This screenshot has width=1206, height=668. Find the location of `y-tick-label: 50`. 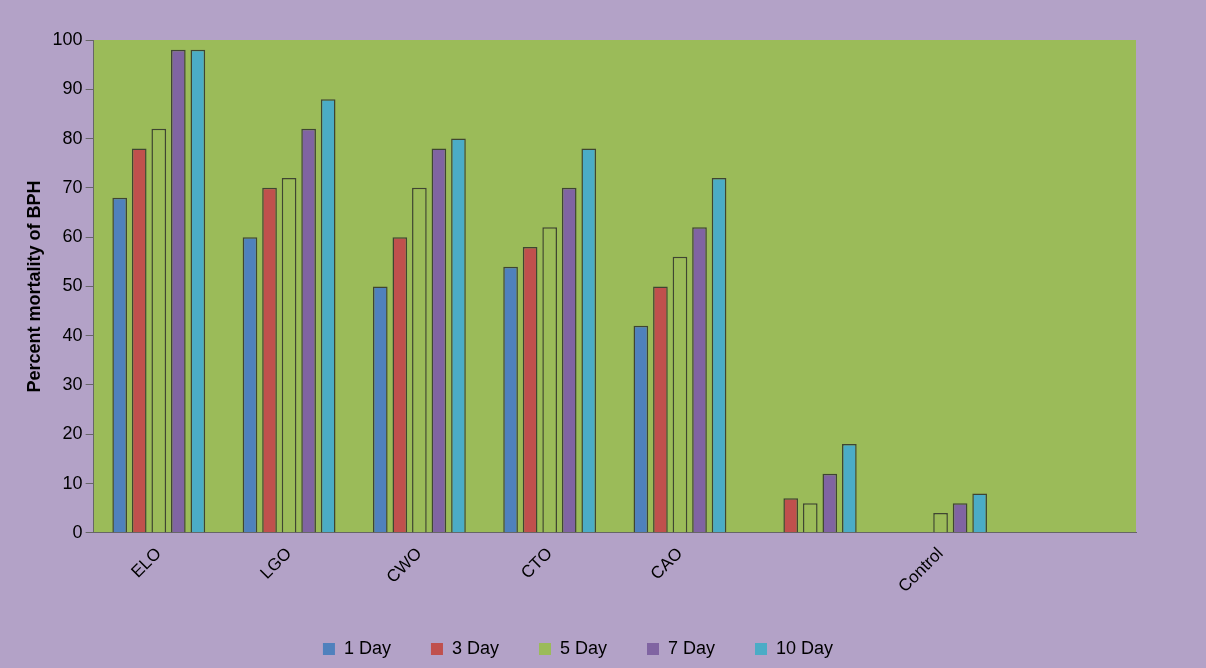

y-tick-label: 50 is located at coordinates (72, 285).